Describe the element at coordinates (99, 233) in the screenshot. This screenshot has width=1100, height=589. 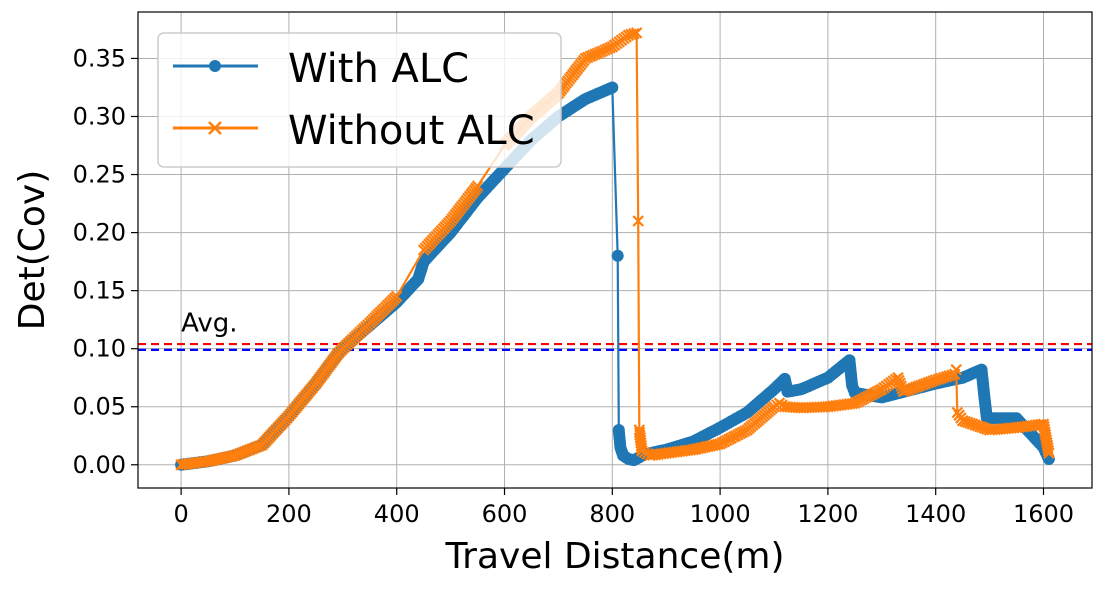
I see `y-tick-label: 0.20` at that location.